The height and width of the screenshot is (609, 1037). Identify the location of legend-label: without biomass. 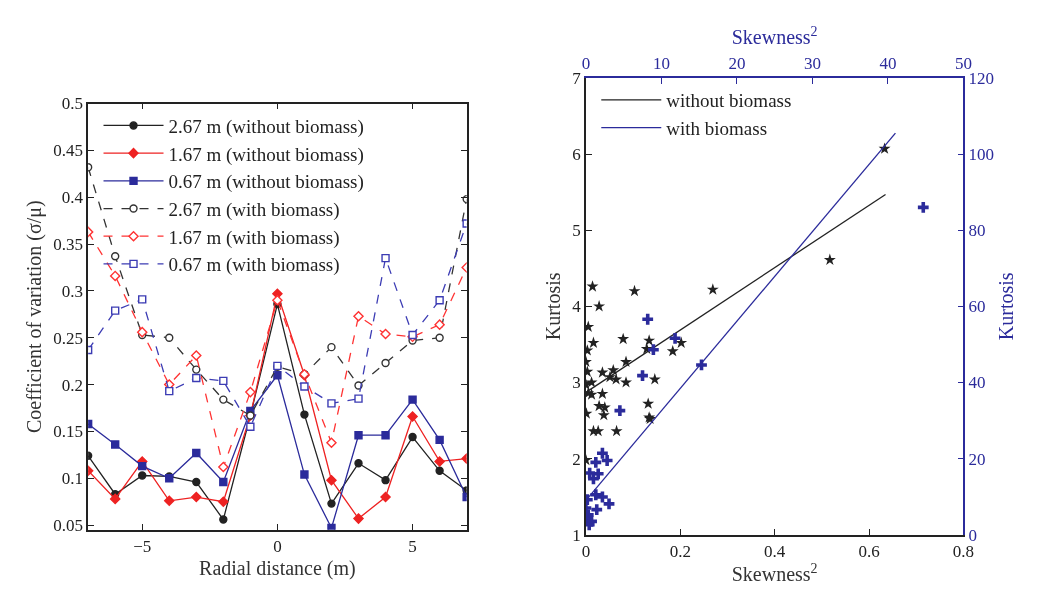
(729, 101).